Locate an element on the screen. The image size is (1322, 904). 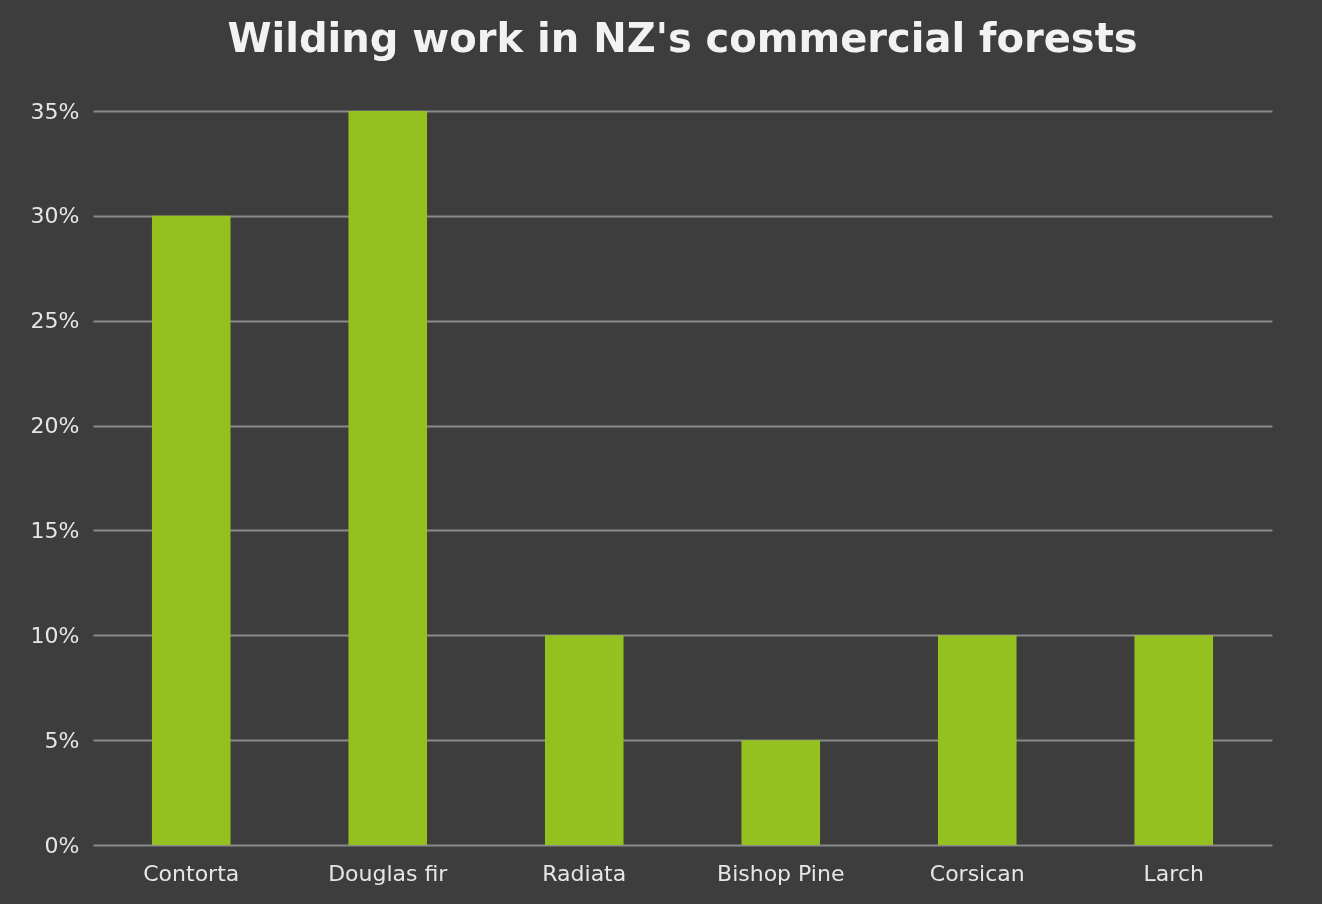
x-tick-label: Contorta is located at coordinates (191, 873).